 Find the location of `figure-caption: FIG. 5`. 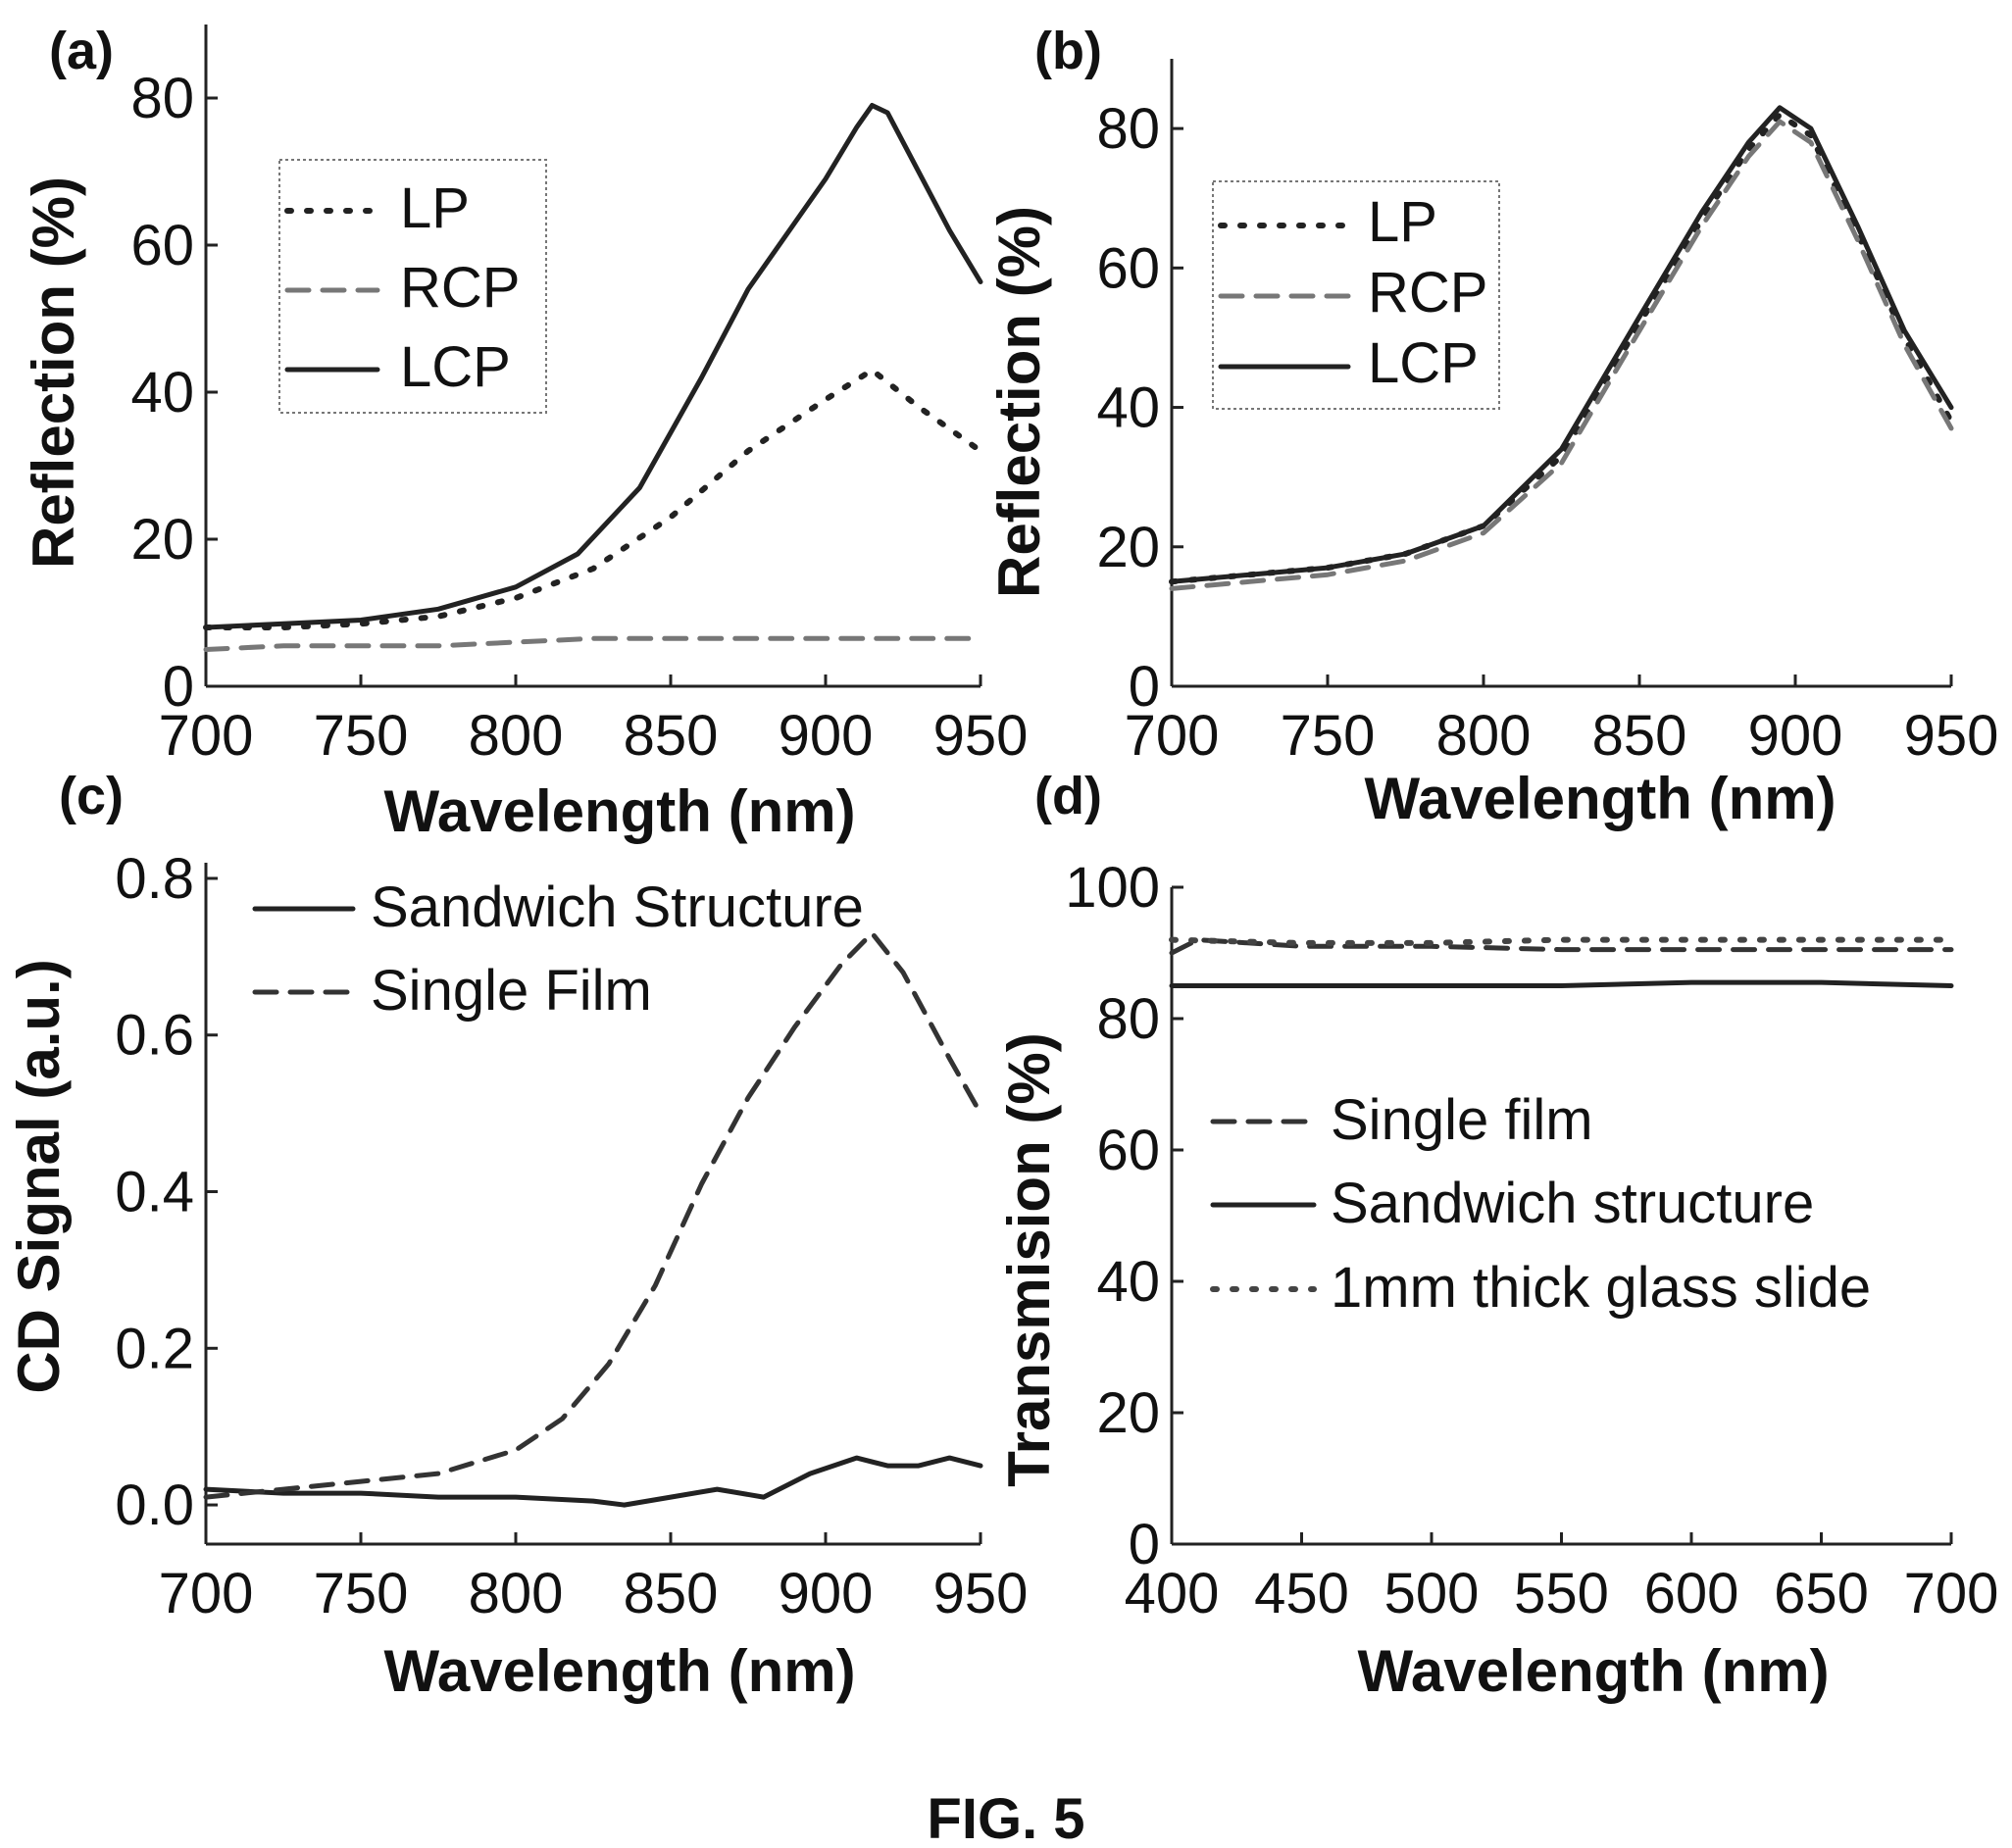

figure-caption: FIG. 5 is located at coordinates (1005, 1817).